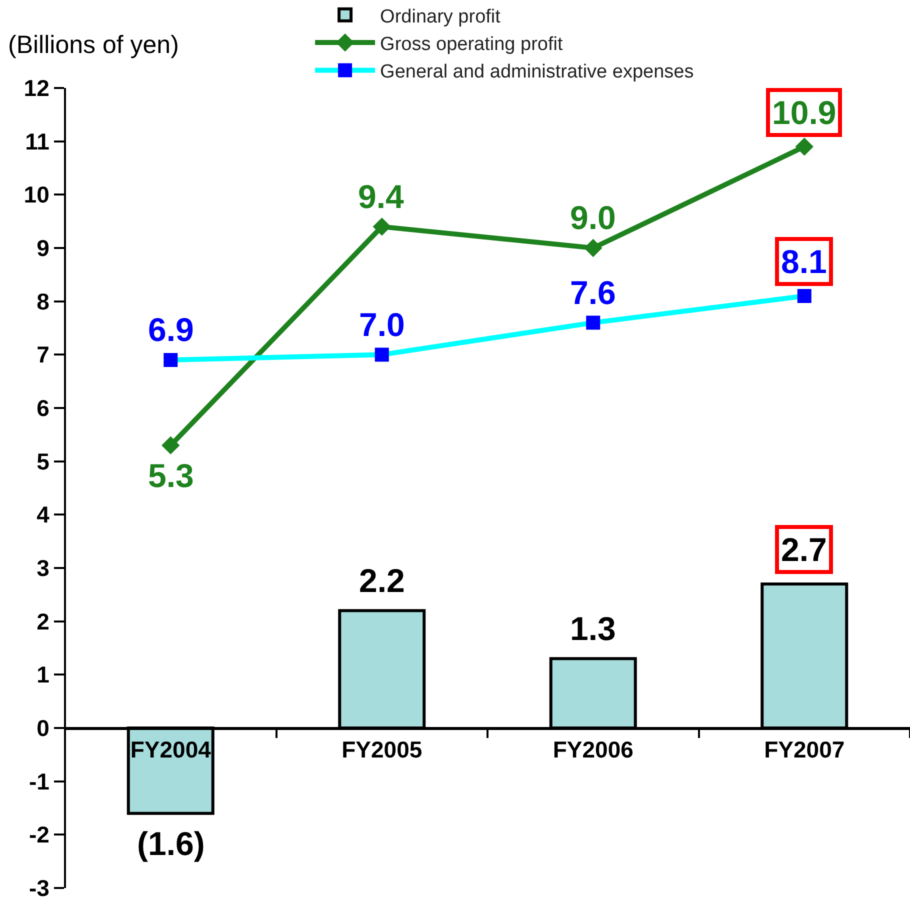 The image size is (910, 904). Describe the element at coordinates (381, 196) in the screenshot. I see `data-label: 9.4` at that location.